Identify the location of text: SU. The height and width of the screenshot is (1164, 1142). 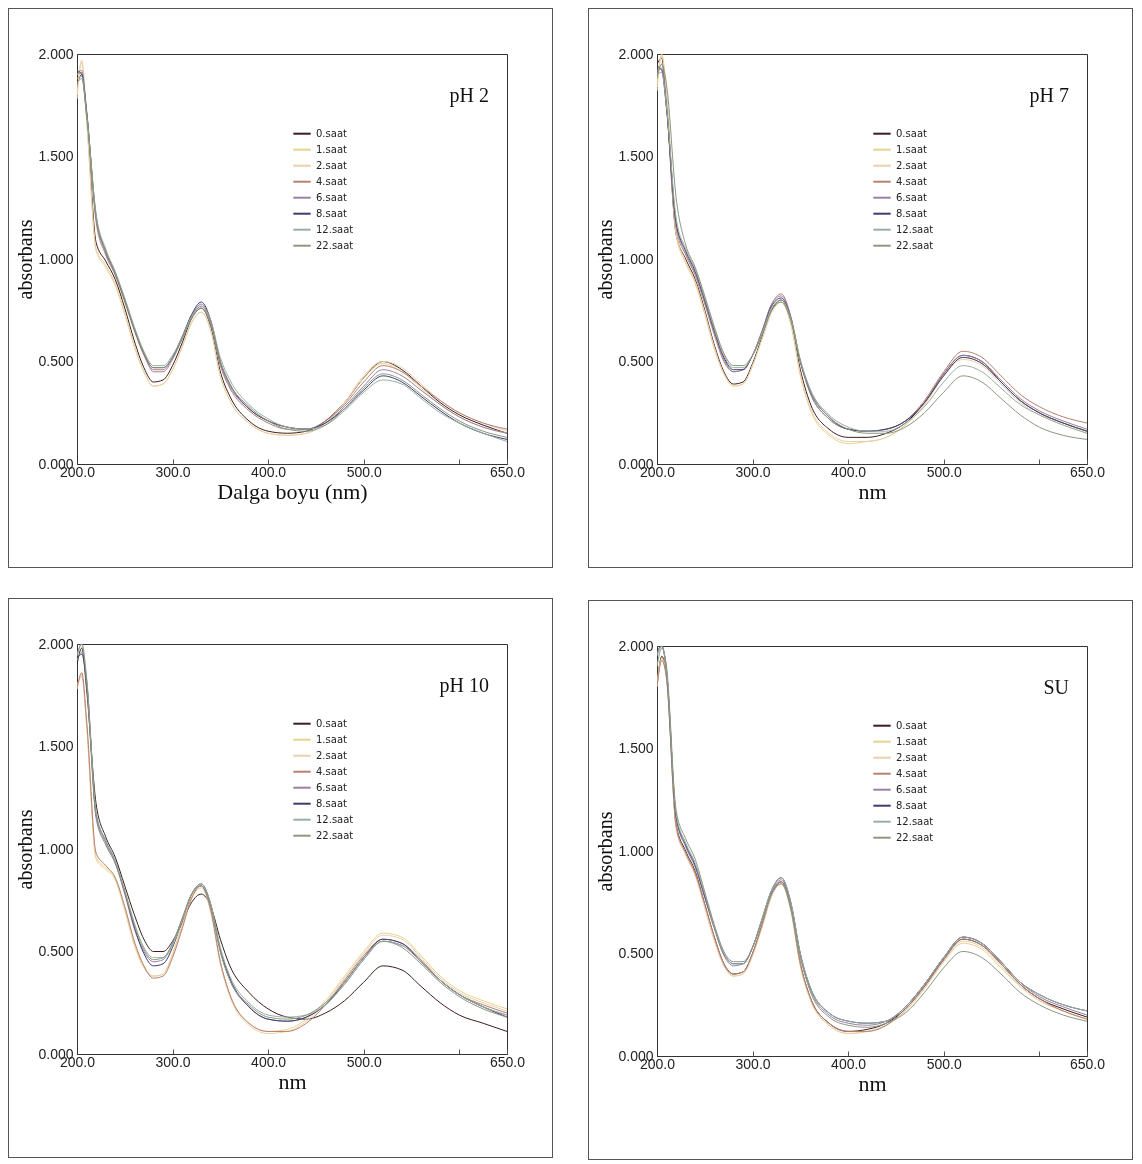
(1056, 687).